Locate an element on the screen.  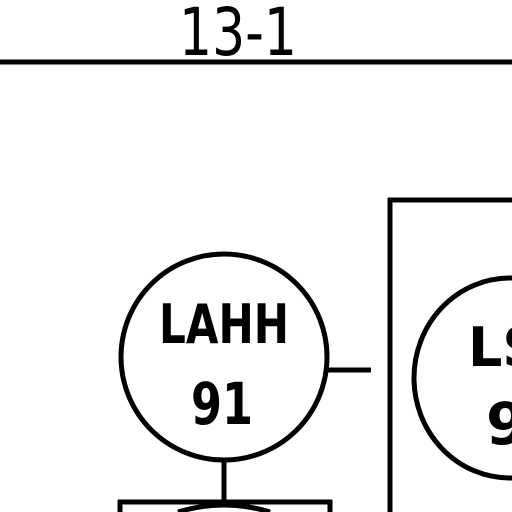
instrument-number: 91 is located at coordinates (222, 404).